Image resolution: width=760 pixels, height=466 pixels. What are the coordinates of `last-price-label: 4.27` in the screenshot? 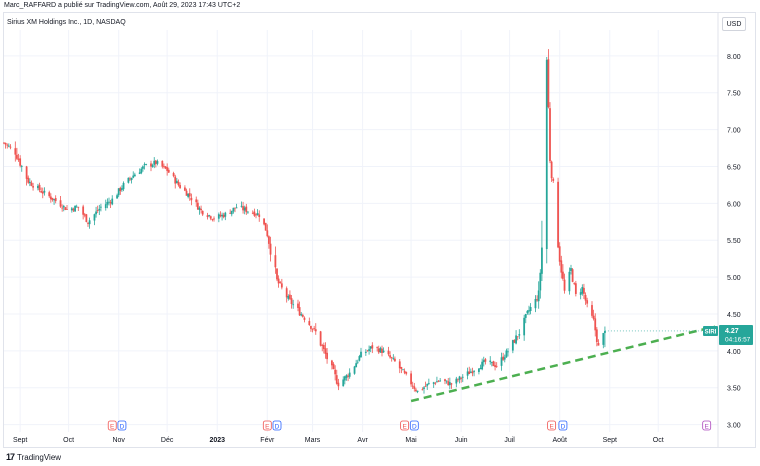 It's located at (732, 331).